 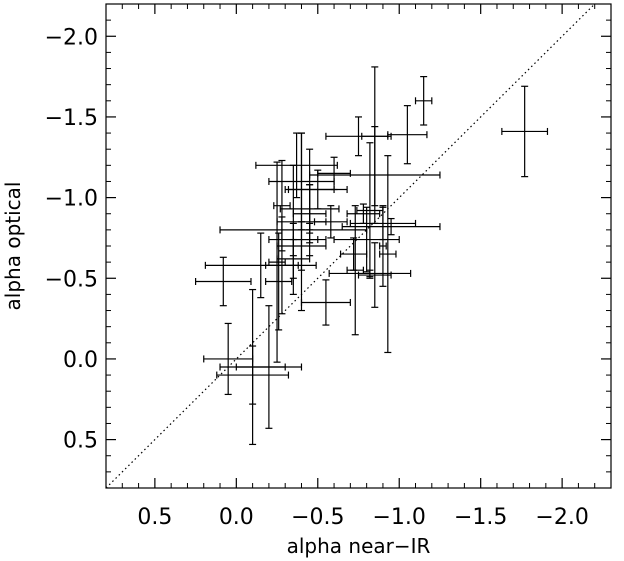 I want to click on y-tick-label: −2.0, so click(x=71, y=37).